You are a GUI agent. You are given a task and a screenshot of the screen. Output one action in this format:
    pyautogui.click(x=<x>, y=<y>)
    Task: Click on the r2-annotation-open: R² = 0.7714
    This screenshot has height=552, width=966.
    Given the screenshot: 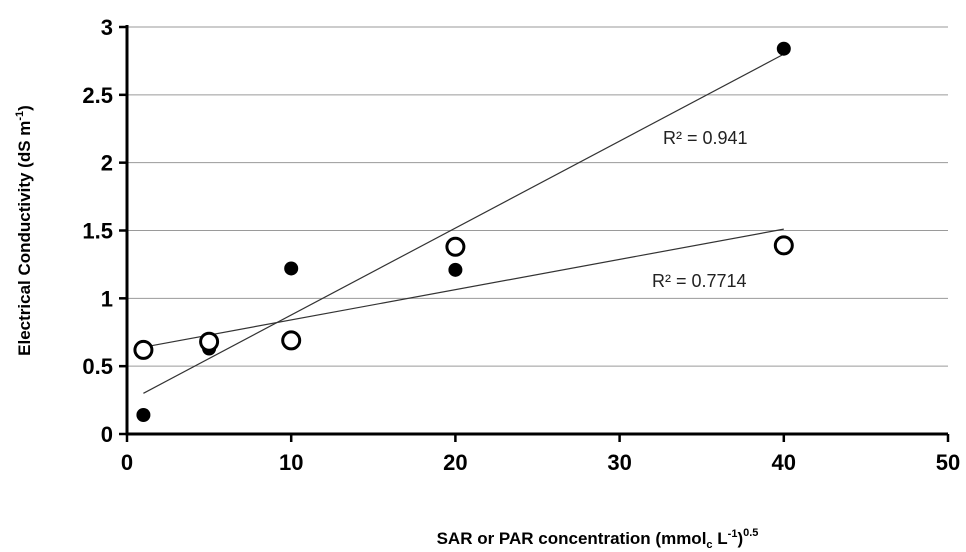 What is the action you would take?
    pyautogui.click(x=699, y=281)
    